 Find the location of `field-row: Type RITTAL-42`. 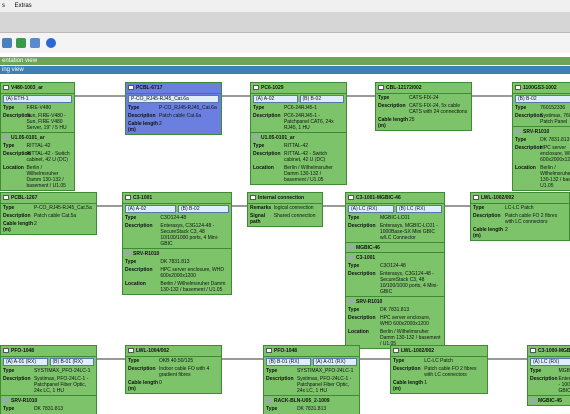

field-row: Type RITTAL-42 is located at coordinates (37, 146).